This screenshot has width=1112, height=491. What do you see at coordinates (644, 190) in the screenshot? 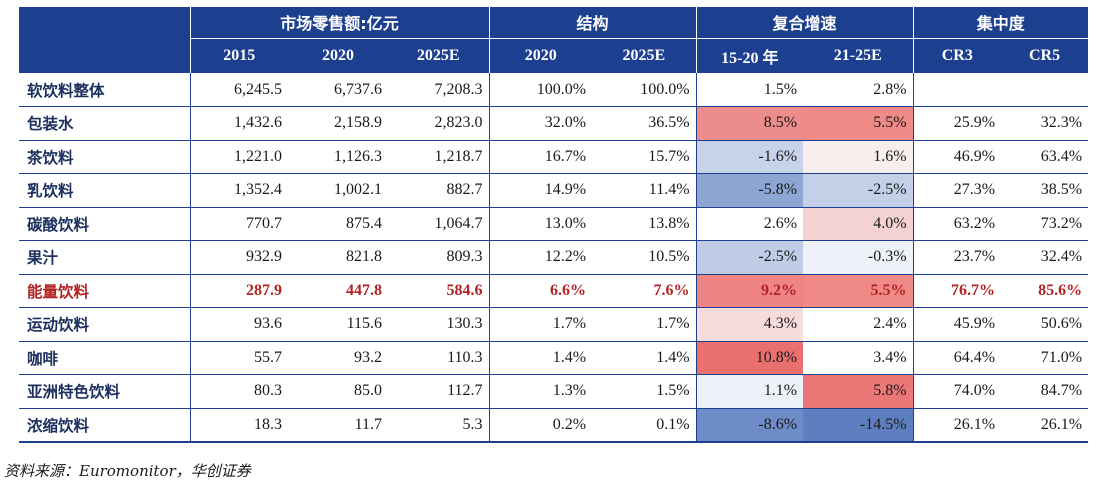
I see `cell-structure-2025e: 11.4%` at bounding box center [644, 190].